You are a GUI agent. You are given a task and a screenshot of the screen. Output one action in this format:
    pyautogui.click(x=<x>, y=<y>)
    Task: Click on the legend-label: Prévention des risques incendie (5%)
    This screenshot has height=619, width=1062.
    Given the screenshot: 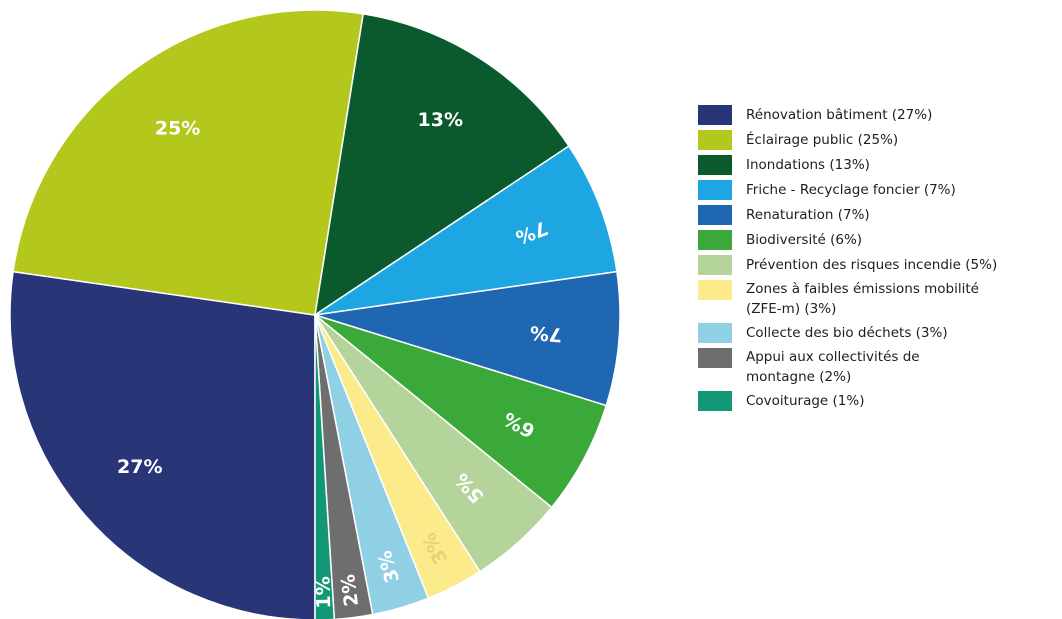 What is the action you would take?
    pyautogui.click(x=871, y=265)
    